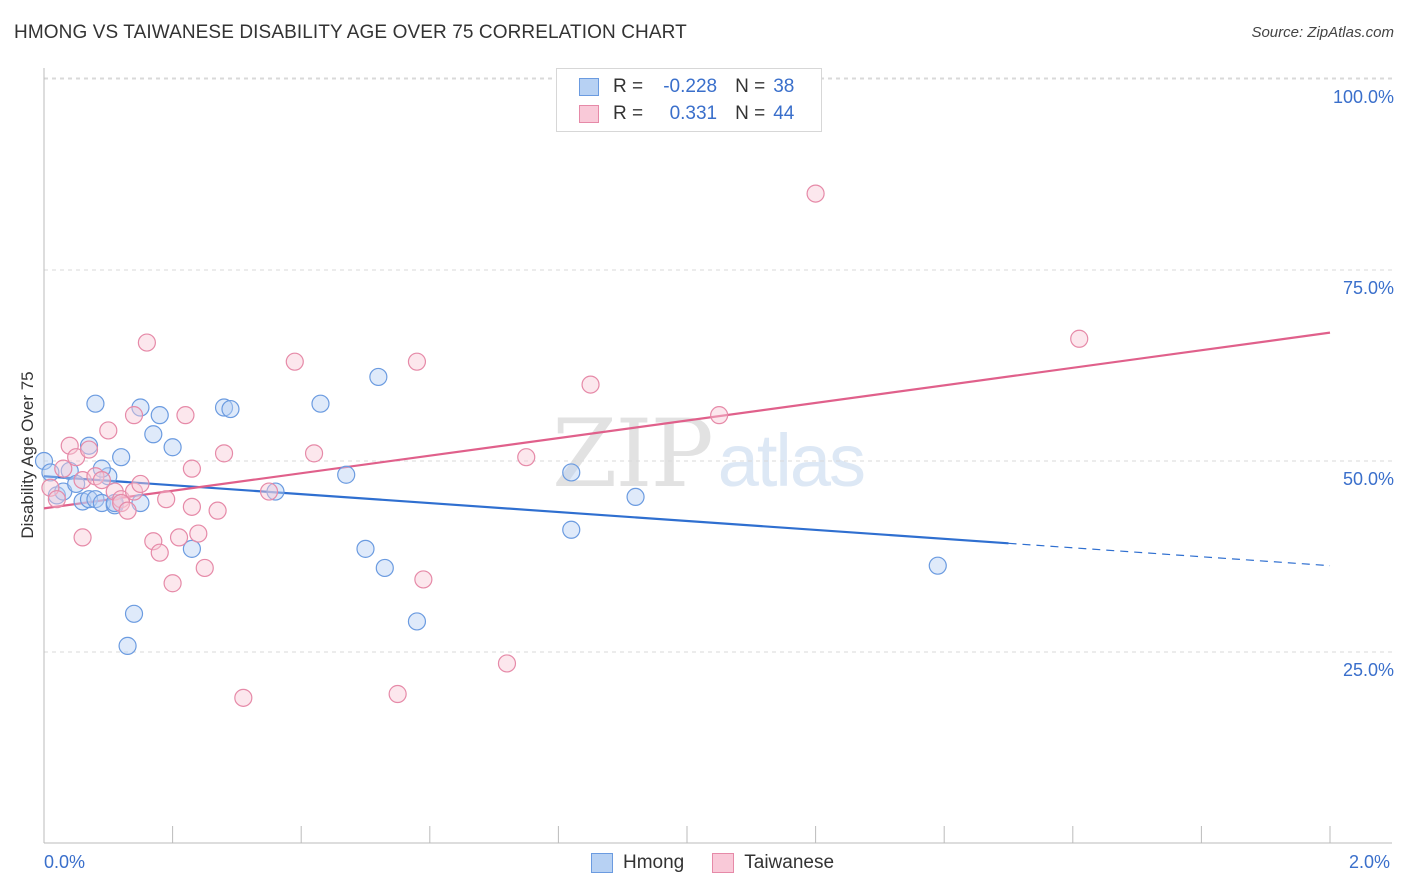  Describe the element at coordinates (1368, 670) in the screenshot. I see `y-tick-label-25: 25.0%` at that location.